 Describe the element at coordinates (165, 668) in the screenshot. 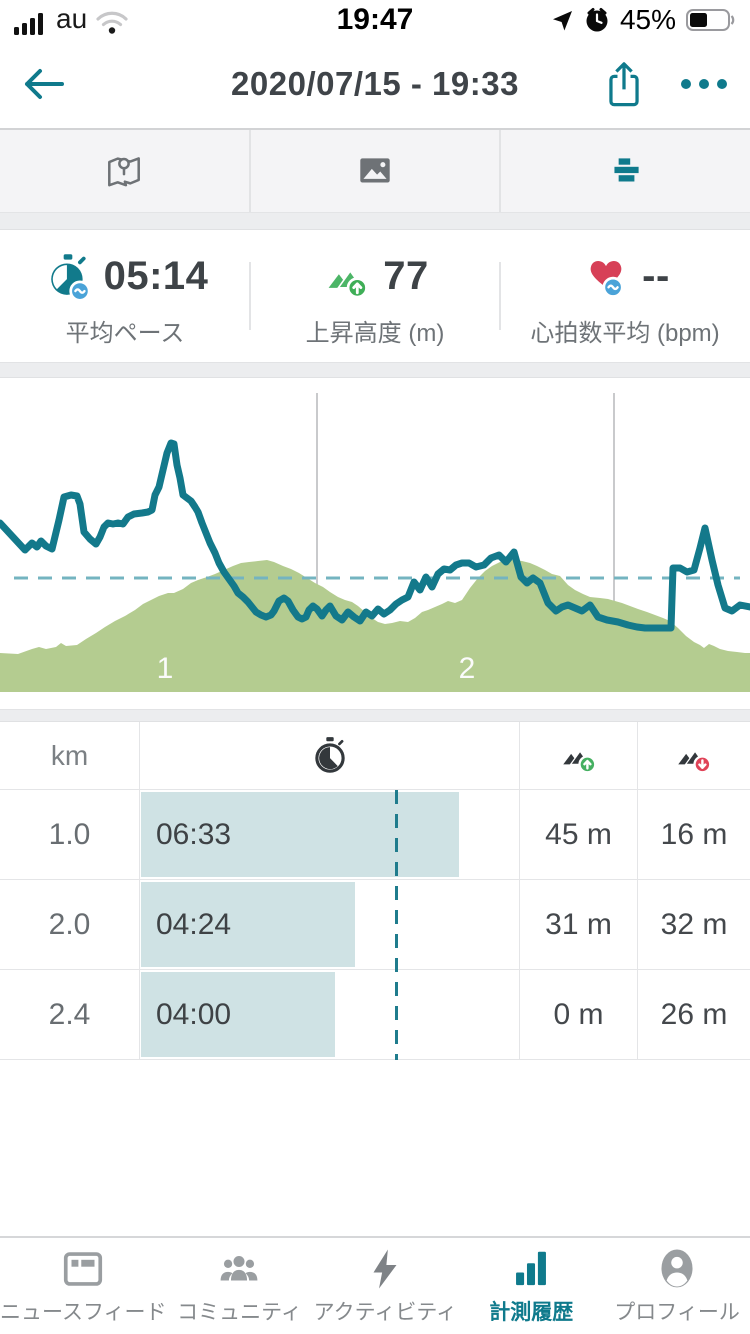

I see `km-marker-label: 1` at that location.